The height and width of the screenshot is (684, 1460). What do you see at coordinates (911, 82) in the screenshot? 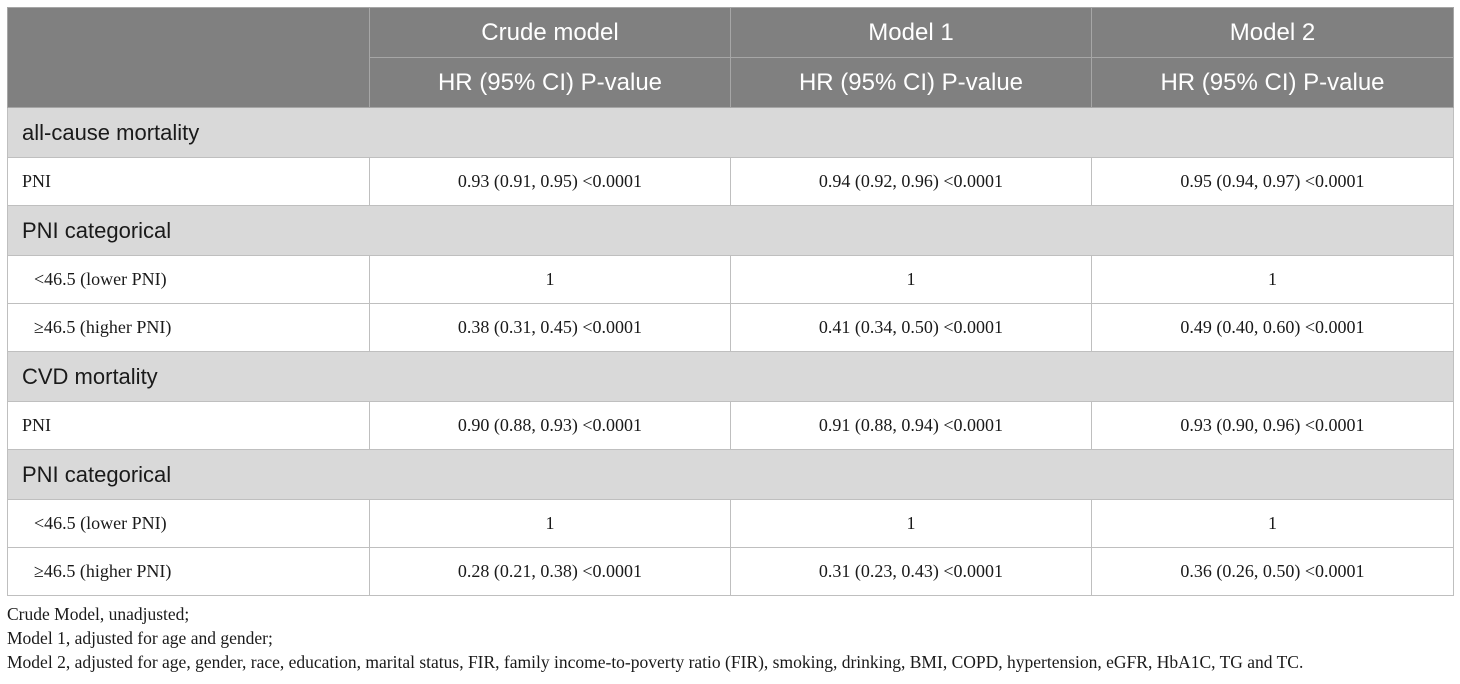
I see `header-model-1-metric: HR (95% CI) P-value` at bounding box center [911, 82].